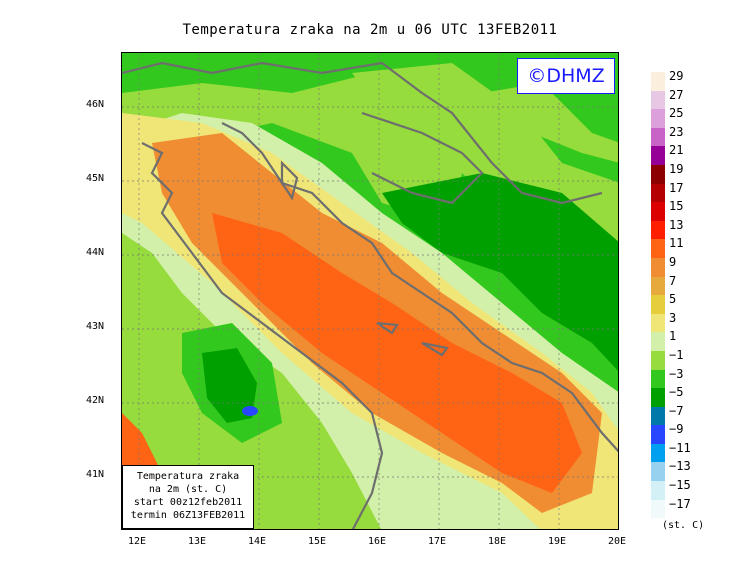 This screenshot has width=740, height=582. I want to click on legend-label: 13, so click(676, 224).